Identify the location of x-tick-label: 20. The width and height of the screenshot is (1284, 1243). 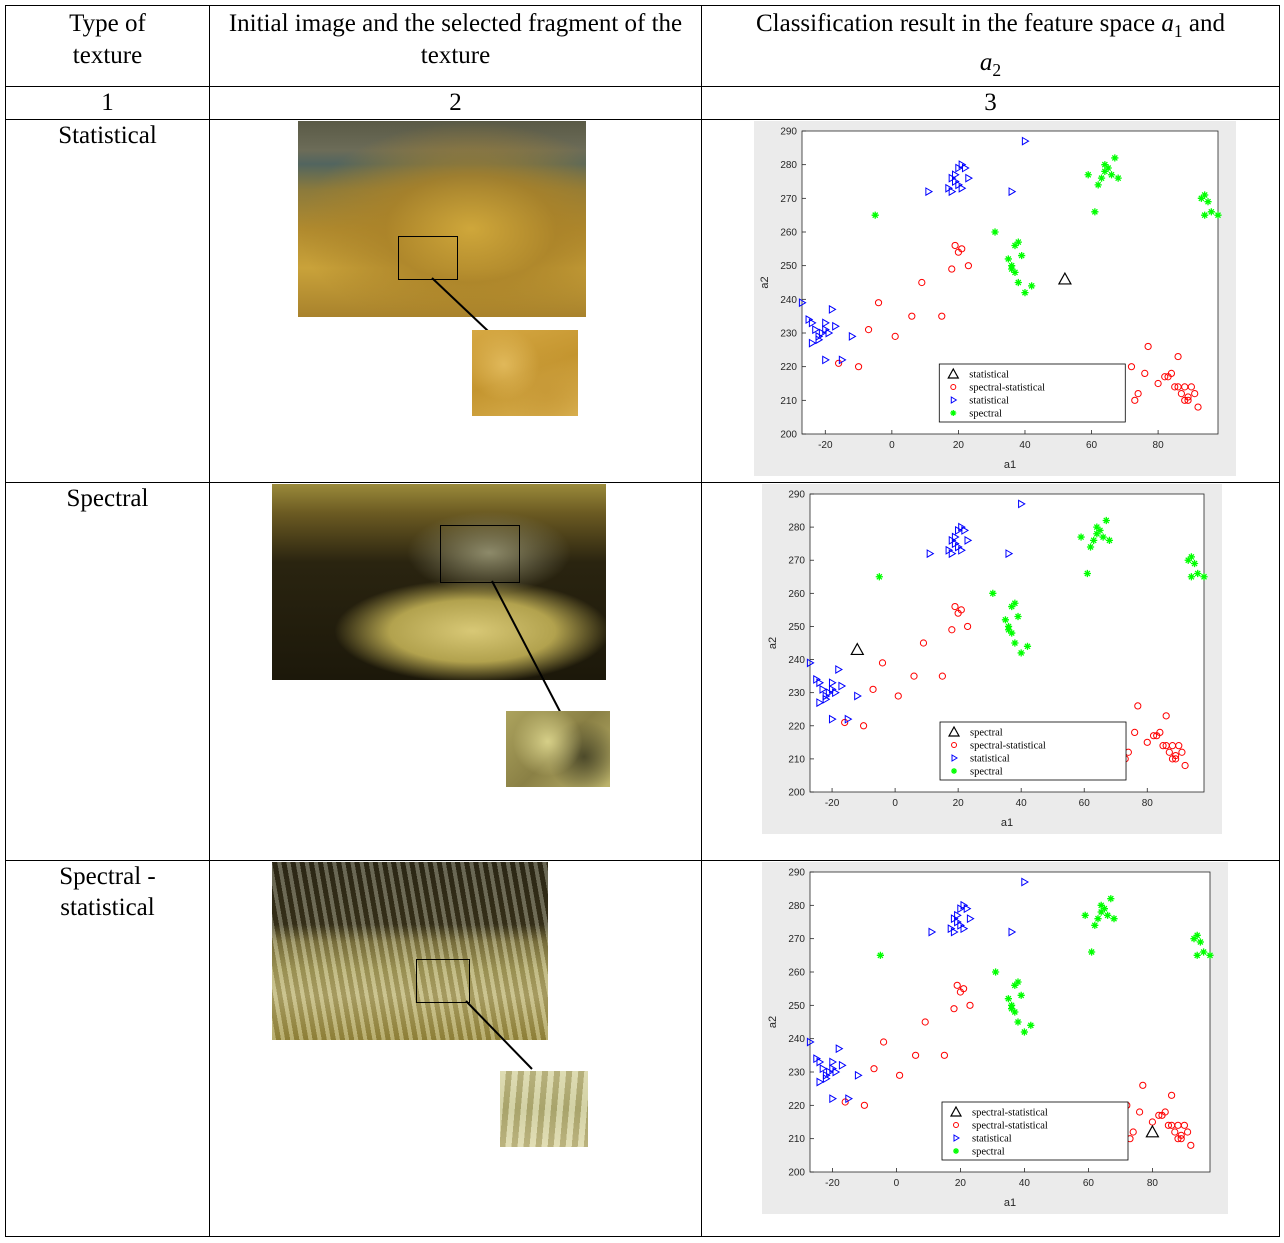
(959, 445).